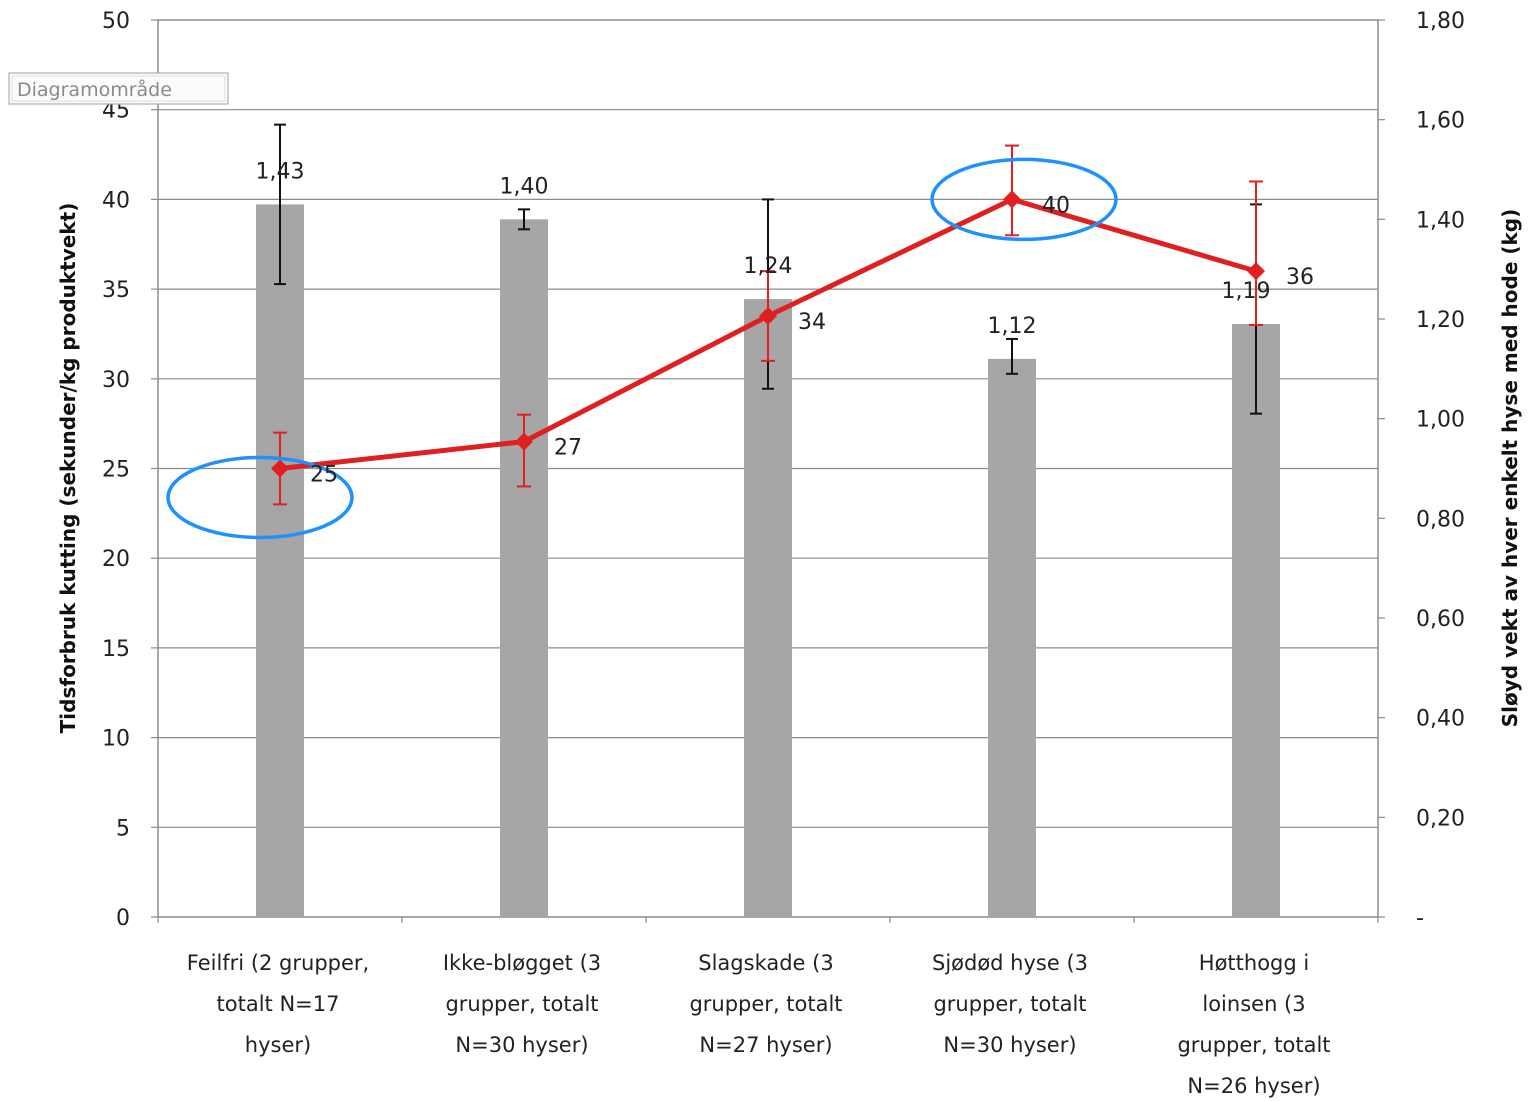 The image size is (1533, 1101). What do you see at coordinates (116, 290) in the screenshot?
I see `left-tick-label: 35` at bounding box center [116, 290].